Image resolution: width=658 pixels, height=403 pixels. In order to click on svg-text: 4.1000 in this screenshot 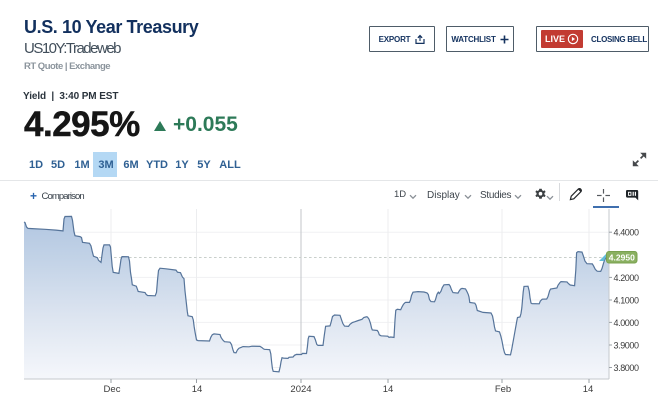, I will do `click(627, 301)`.